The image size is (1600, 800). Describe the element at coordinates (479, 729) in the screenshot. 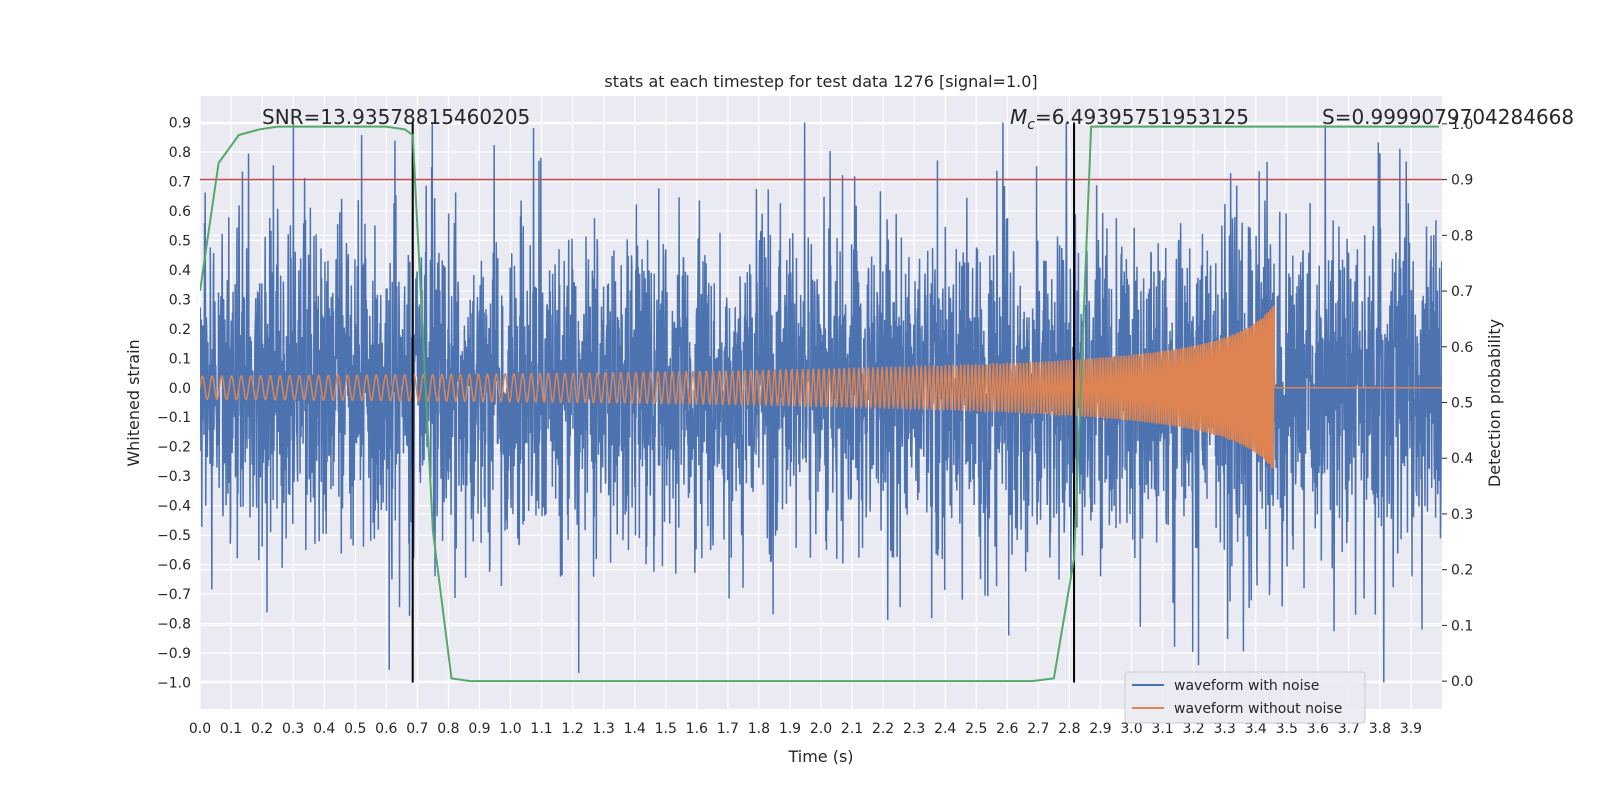

I see `x-tick-label: 0.9` at that location.